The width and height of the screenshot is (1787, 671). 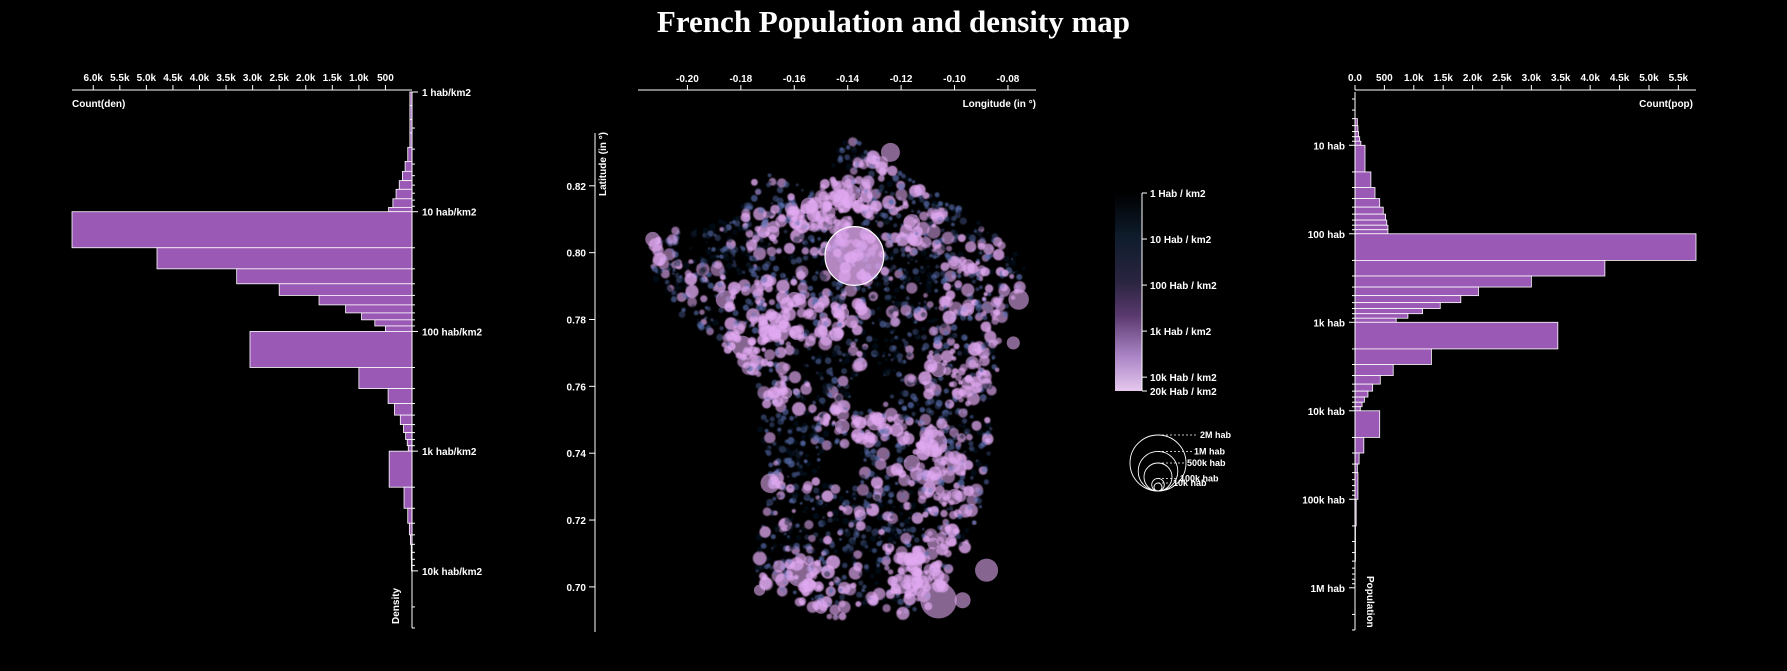 What do you see at coordinates (1183, 392) in the screenshot?
I see `color-legend-tick-label: 20k Hab / km2` at bounding box center [1183, 392].